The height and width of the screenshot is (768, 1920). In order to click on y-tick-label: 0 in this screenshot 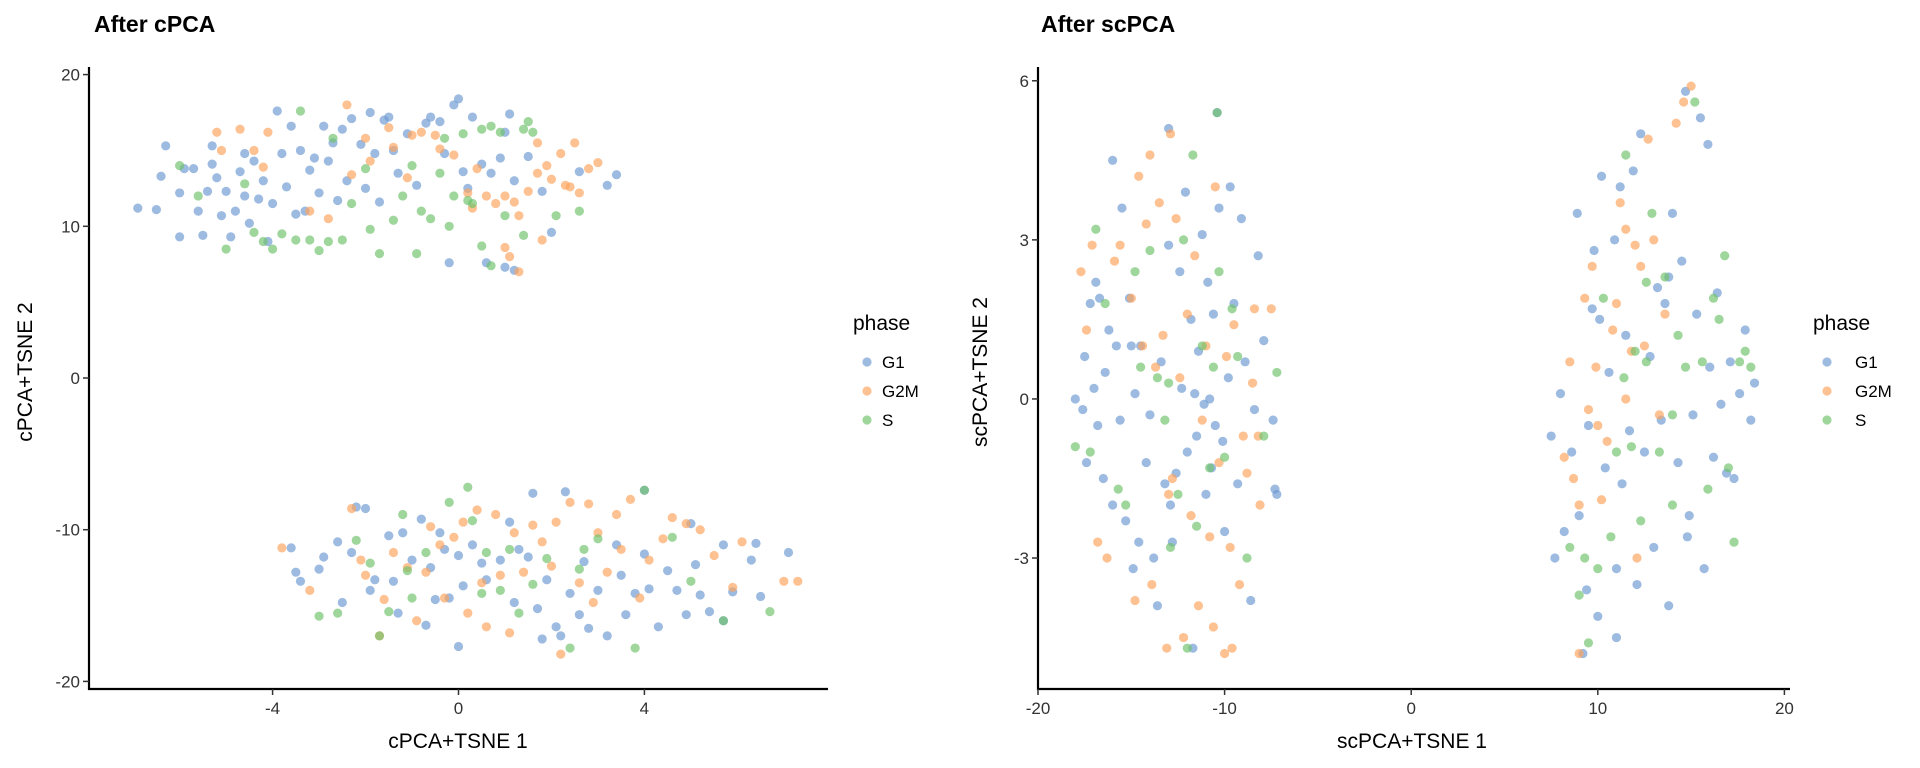, I will do `click(75, 378)`.